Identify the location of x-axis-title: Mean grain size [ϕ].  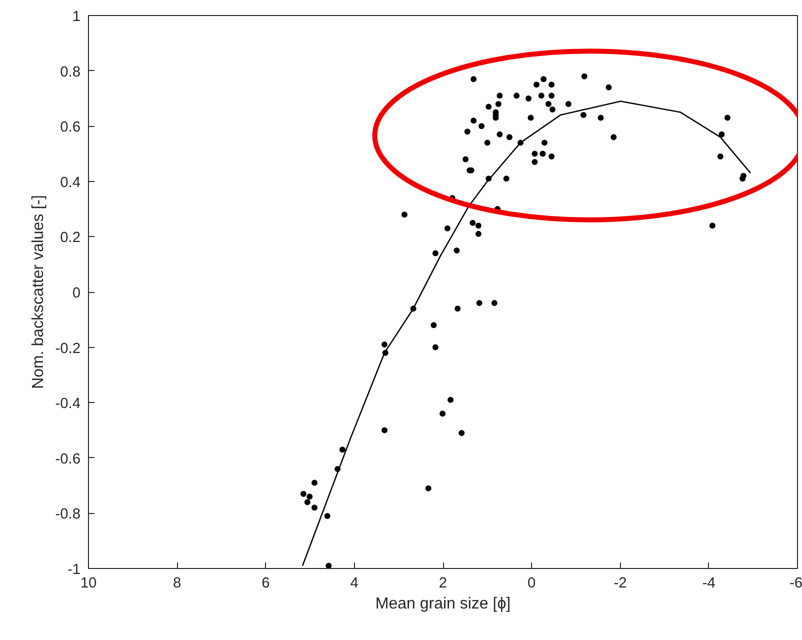
(443, 604).